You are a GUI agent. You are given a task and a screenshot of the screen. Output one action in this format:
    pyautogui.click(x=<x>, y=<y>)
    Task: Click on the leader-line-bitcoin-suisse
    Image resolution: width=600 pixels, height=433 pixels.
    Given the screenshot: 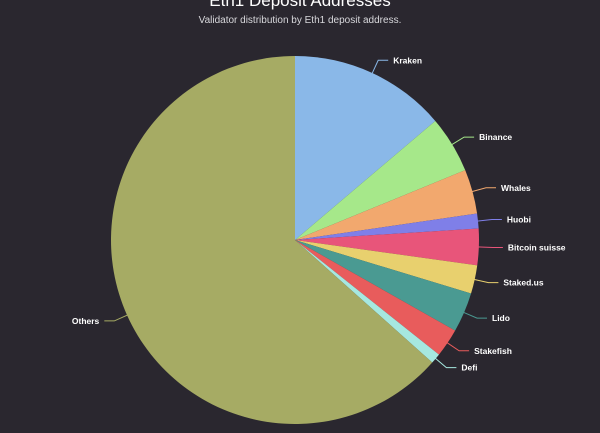 What is the action you would take?
    pyautogui.click(x=489, y=247)
    